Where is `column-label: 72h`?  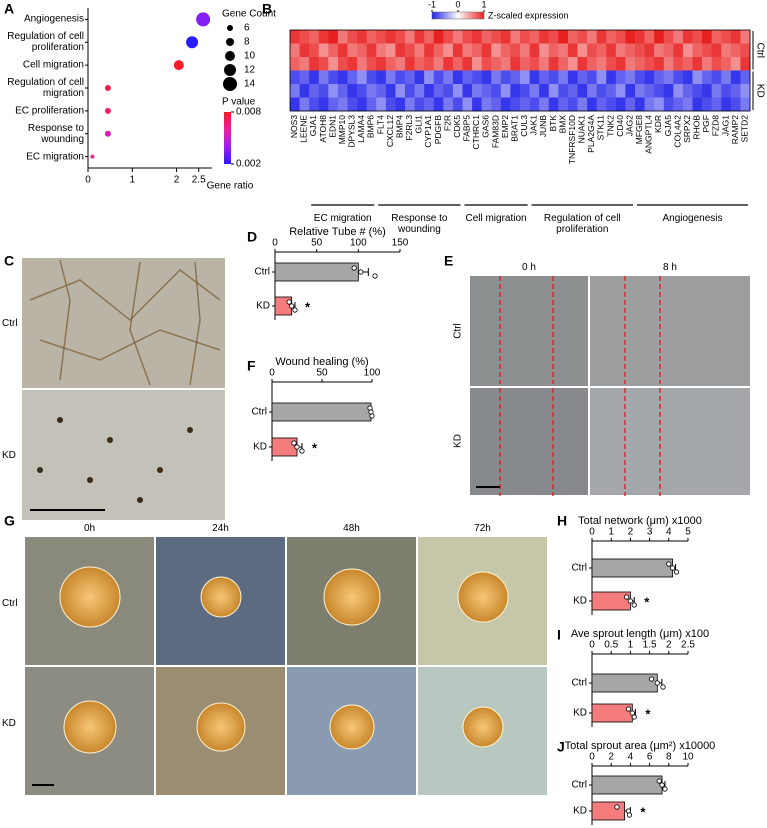
column-label: 72h is located at coordinates (482, 528).